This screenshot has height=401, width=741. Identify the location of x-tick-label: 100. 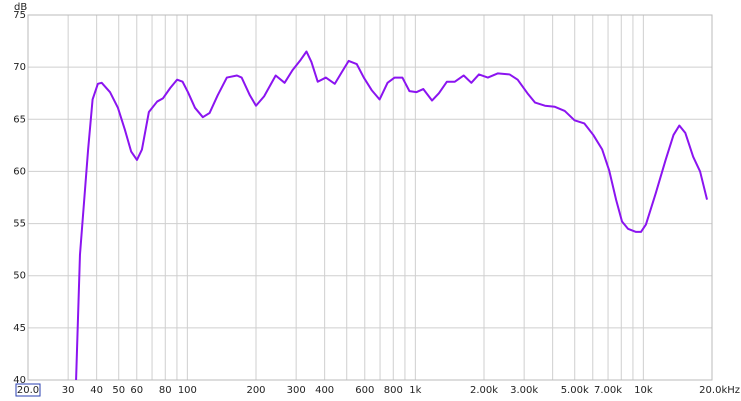
(187, 390).